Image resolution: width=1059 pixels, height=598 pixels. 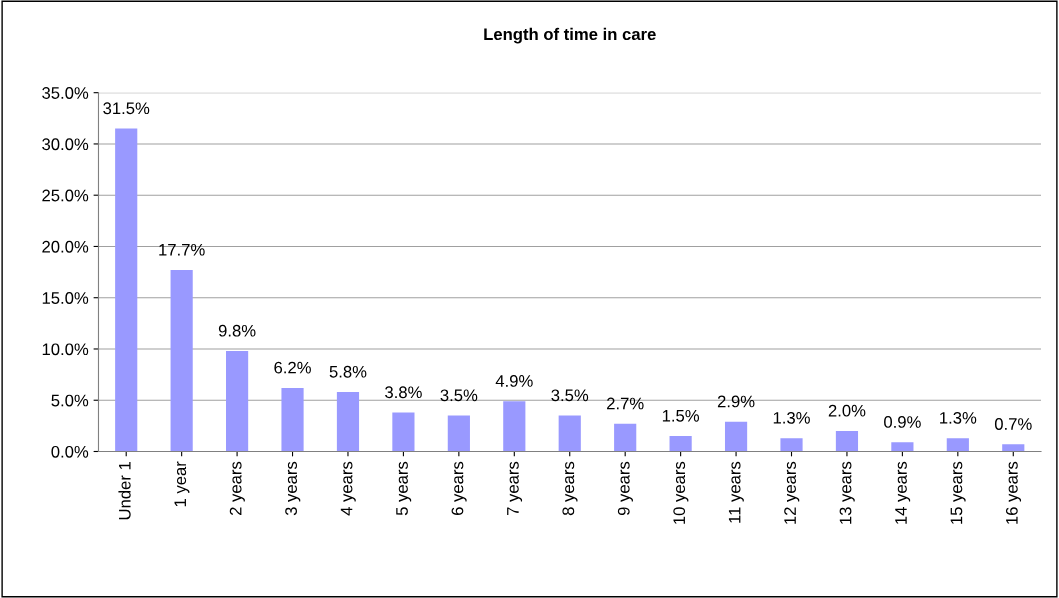 I want to click on data-label: 3.8%, so click(x=403, y=392).